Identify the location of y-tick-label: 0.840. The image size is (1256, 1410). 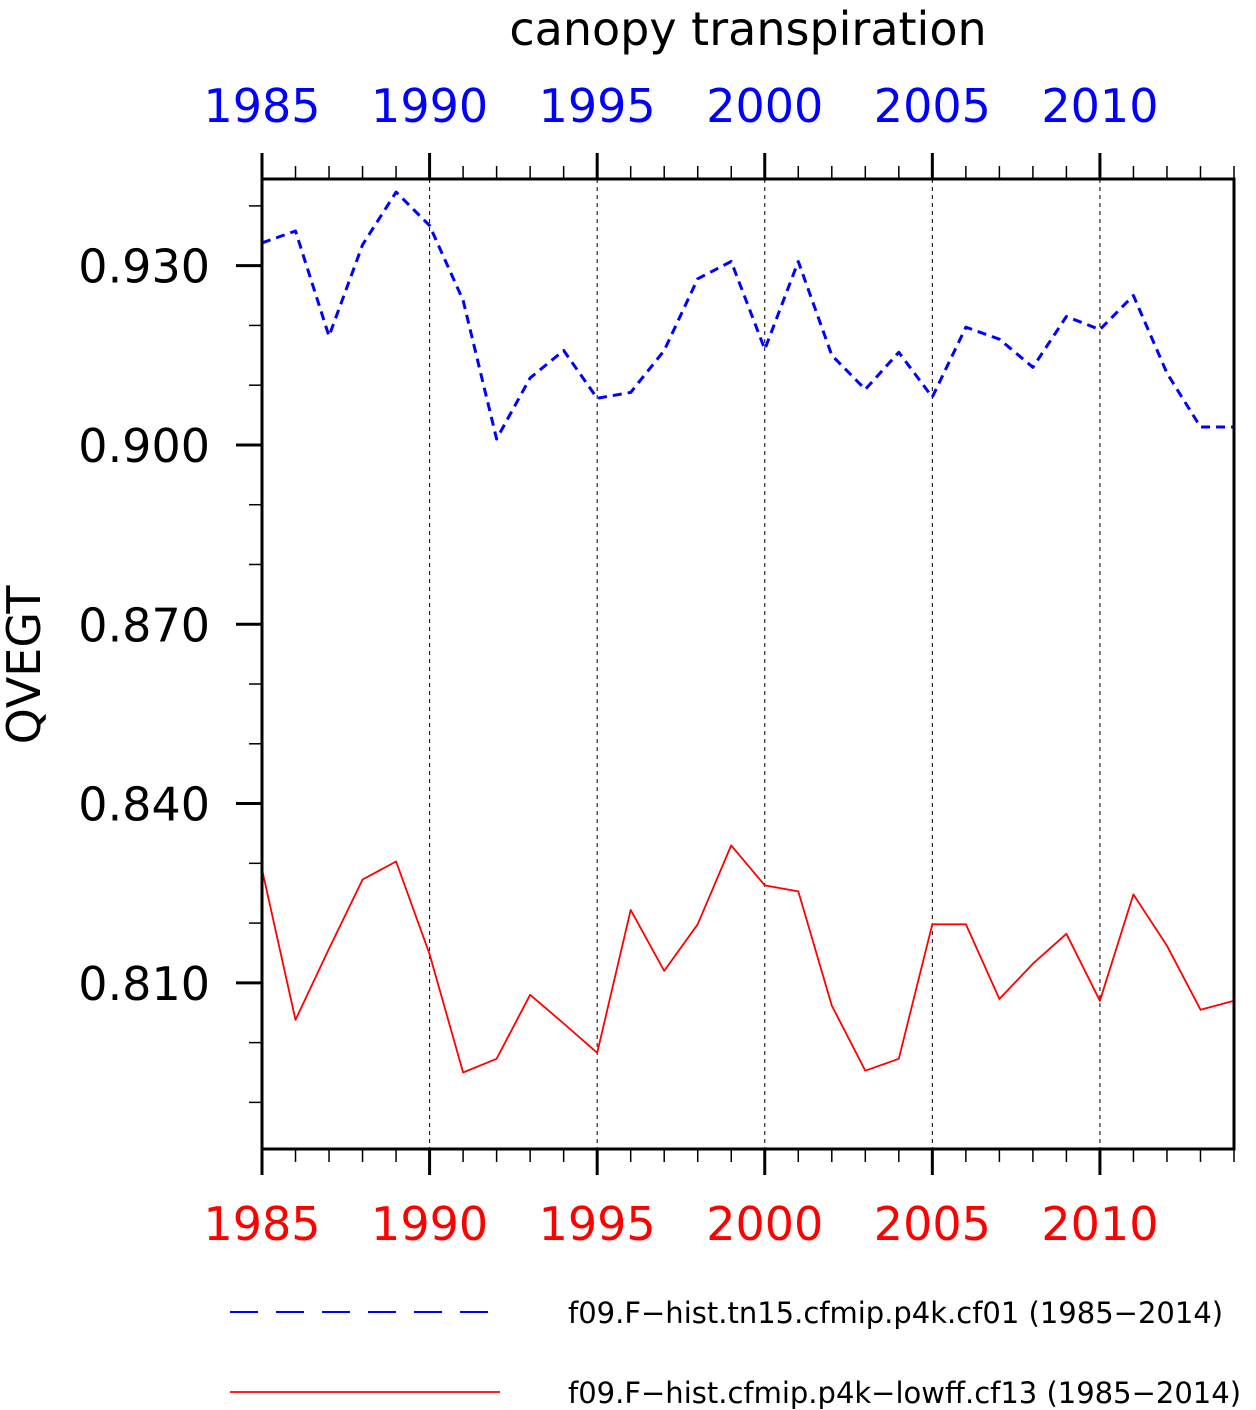
(144, 805).